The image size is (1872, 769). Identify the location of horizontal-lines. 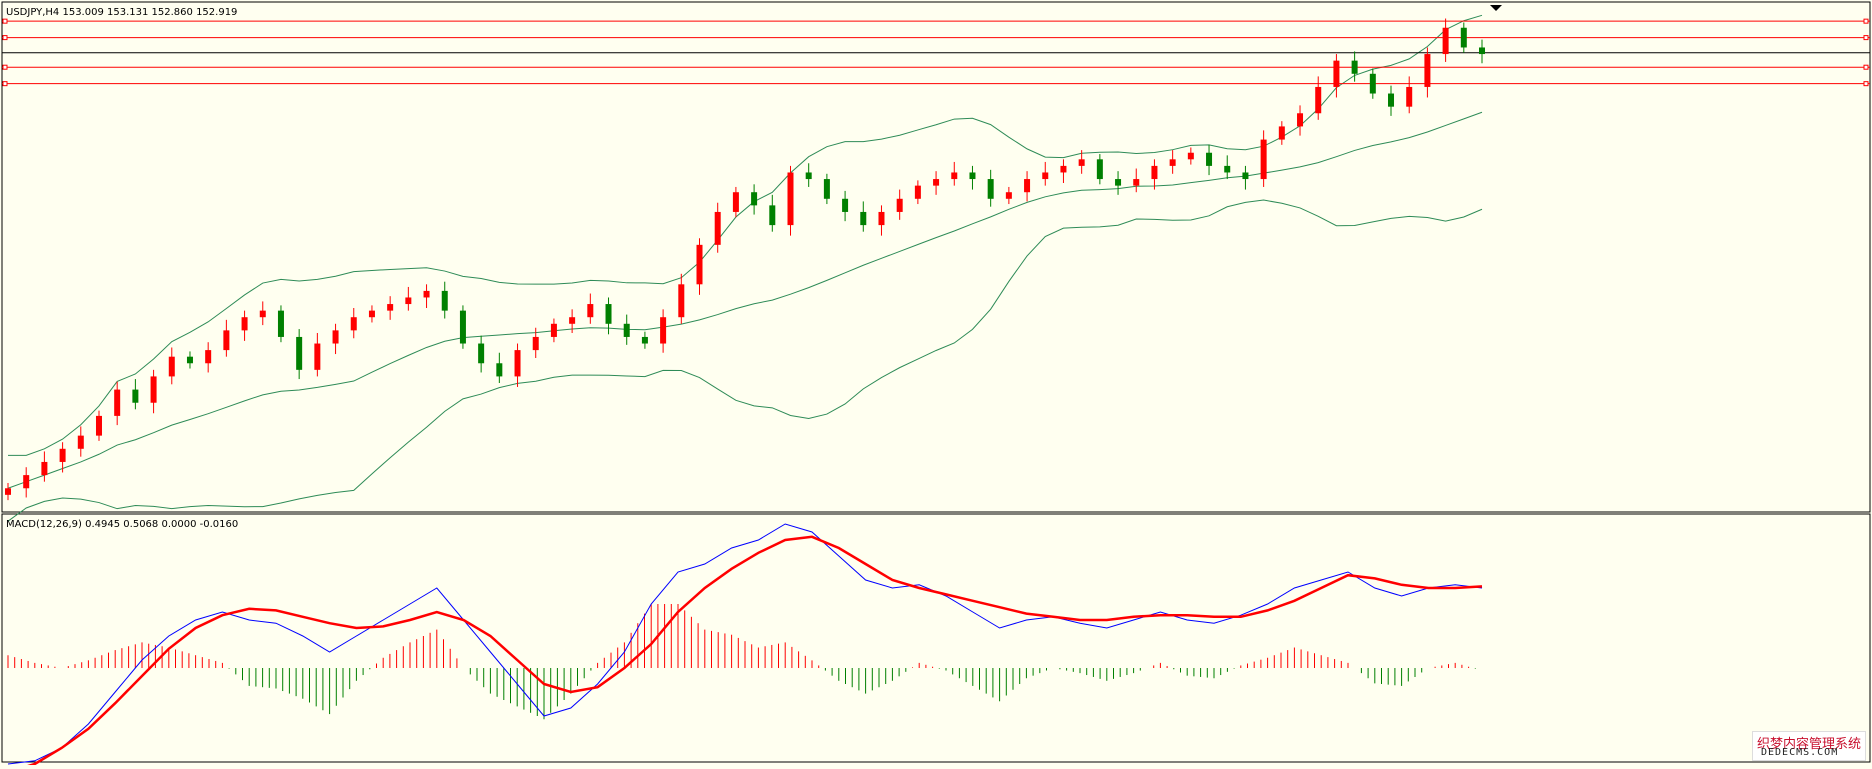
(936, 52).